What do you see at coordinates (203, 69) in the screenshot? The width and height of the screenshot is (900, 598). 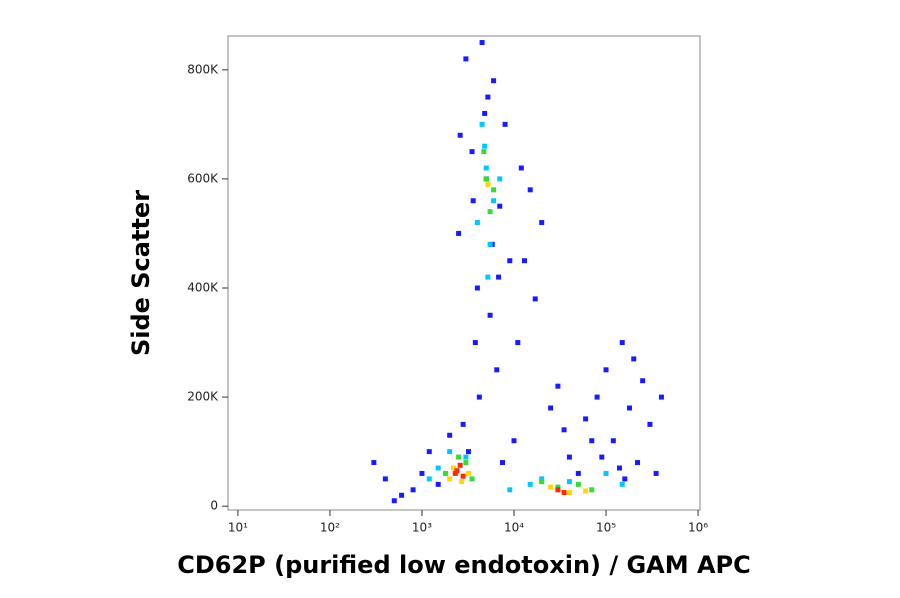 I see `y-tick-label: 800K` at bounding box center [203, 69].